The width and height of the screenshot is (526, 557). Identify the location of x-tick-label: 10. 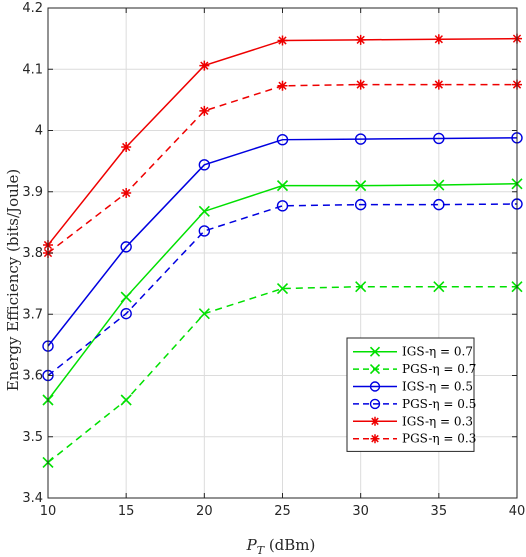
(48, 511).